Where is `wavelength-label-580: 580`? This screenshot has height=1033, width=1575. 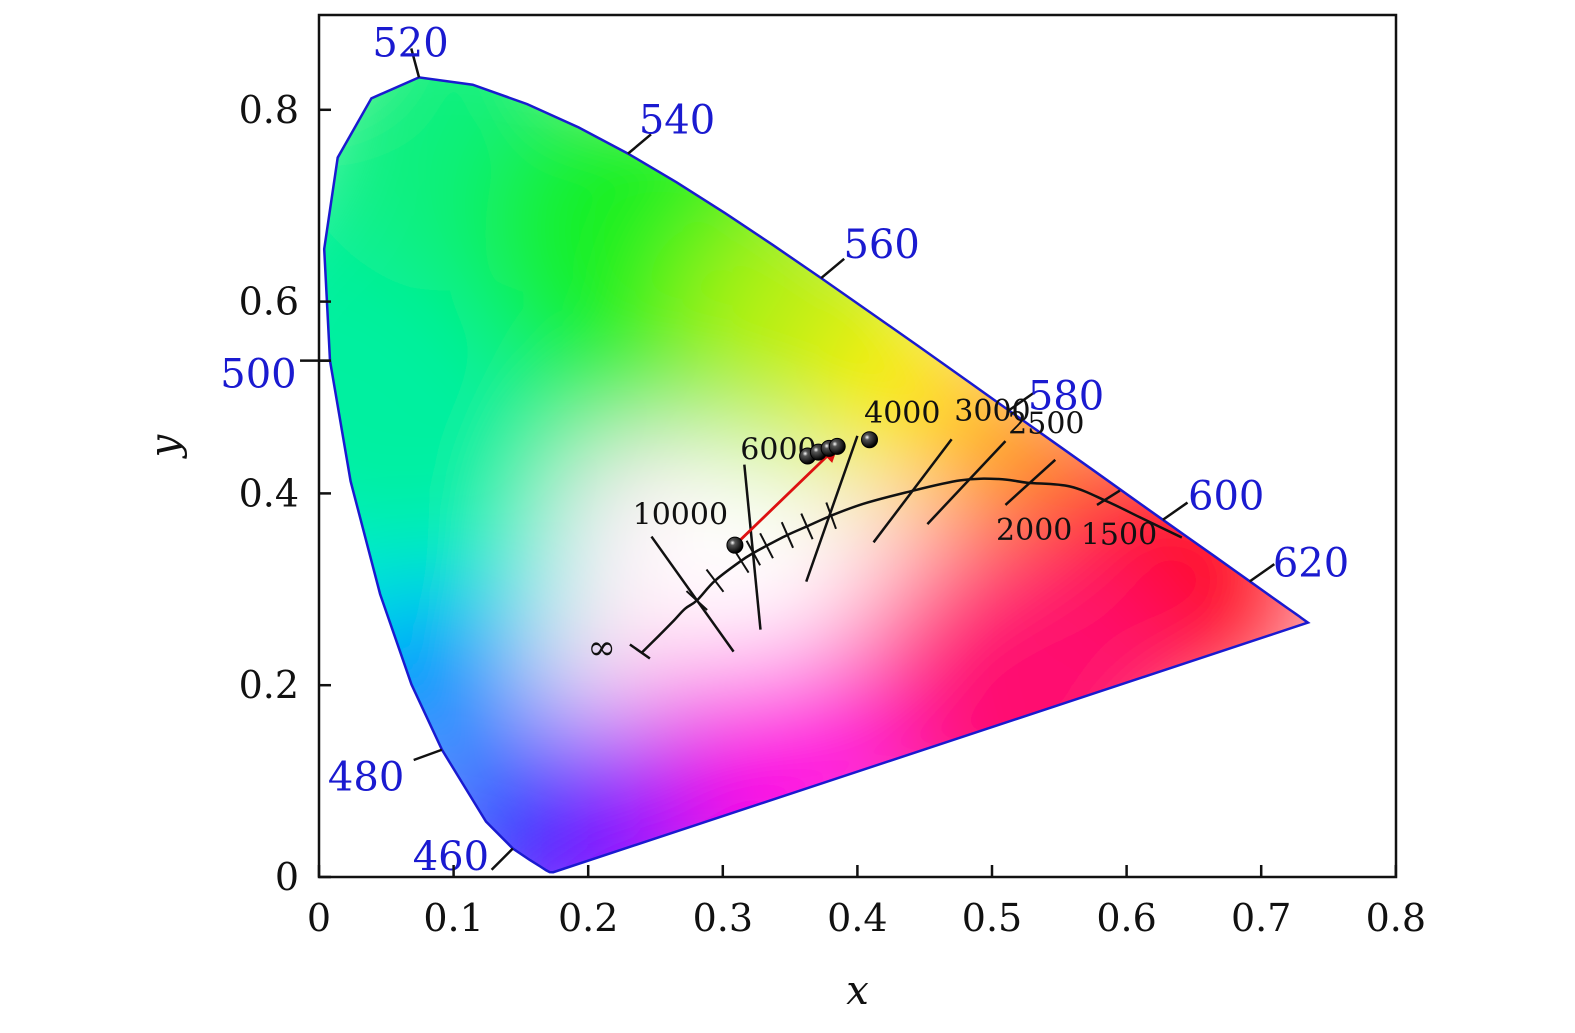 wavelength-label-580: 580 is located at coordinates (1066, 397).